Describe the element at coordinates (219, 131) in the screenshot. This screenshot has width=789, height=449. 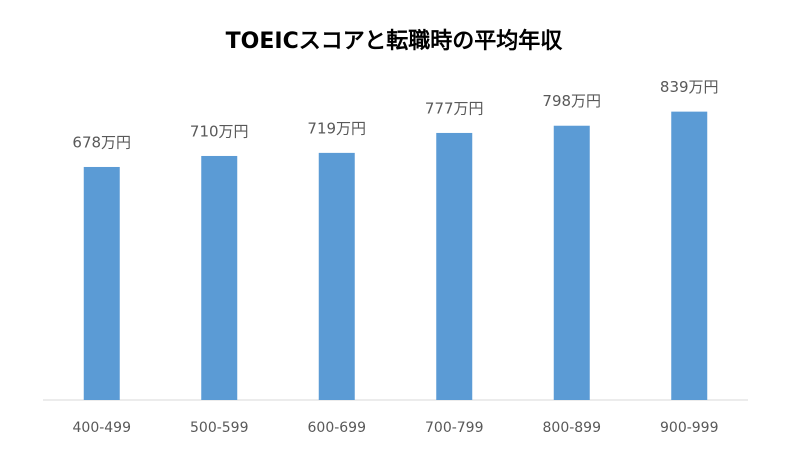
I see `data-label: 710万円` at that location.